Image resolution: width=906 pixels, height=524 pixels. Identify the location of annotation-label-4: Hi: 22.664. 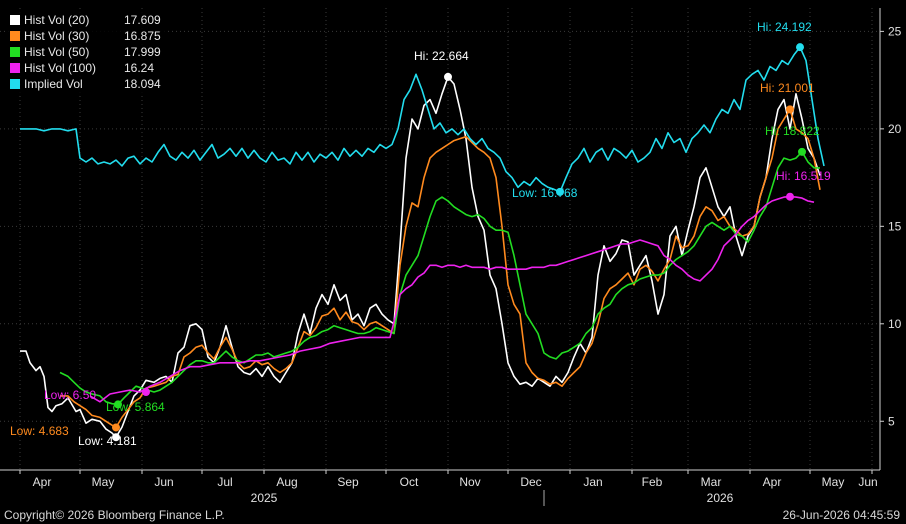
(441, 56).